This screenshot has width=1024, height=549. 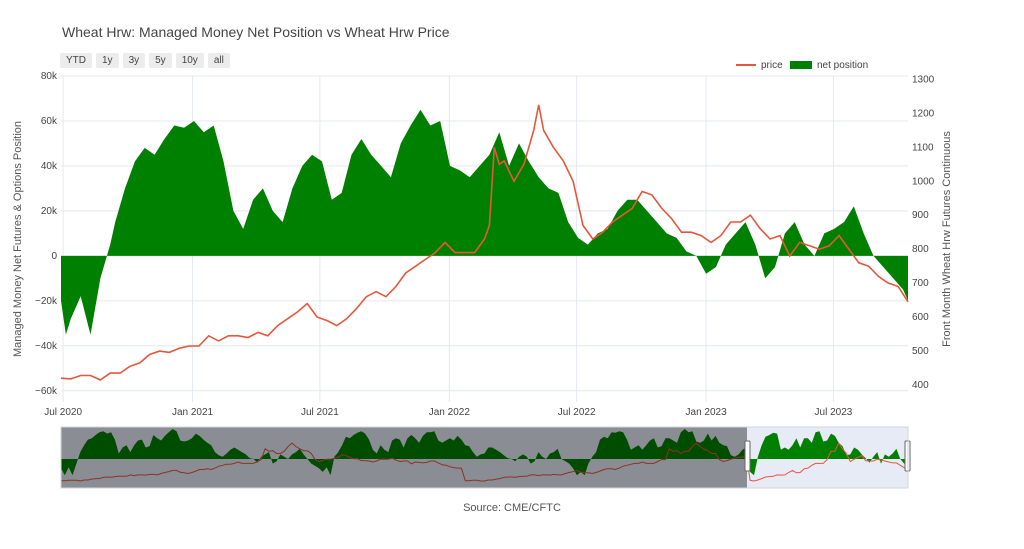 What do you see at coordinates (320, 412) in the screenshot?
I see `x-tick-label: Jul 2021` at bounding box center [320, 412].